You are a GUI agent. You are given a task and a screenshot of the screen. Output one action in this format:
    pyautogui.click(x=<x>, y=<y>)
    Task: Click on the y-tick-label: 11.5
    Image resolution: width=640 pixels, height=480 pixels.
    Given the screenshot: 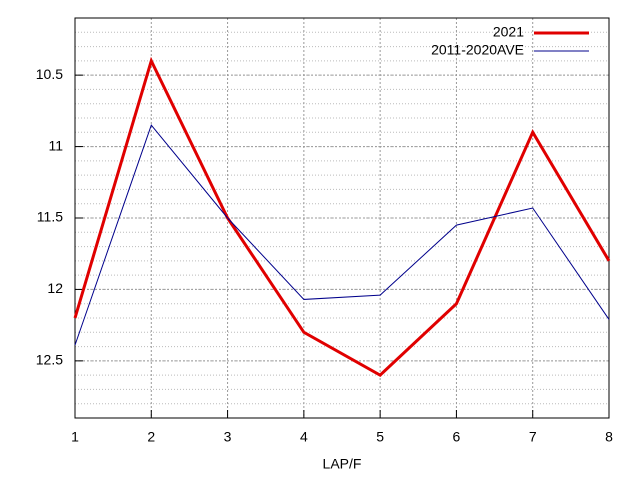 What is the action you would take?
    pyautogui.click(x=50, y=217)
    